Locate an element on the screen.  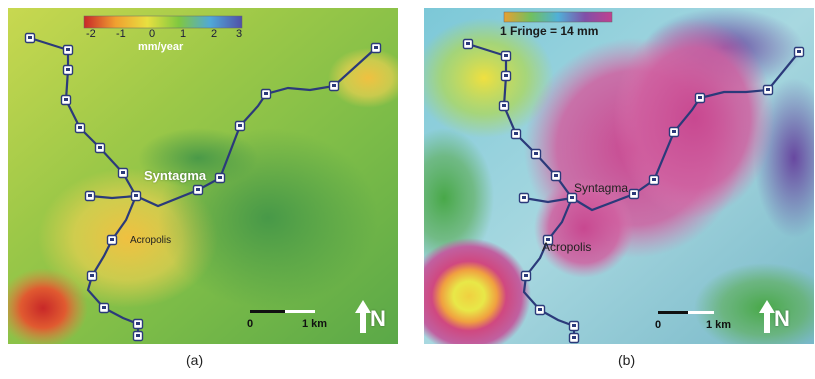
caption-a: (a) is located at coordinates (195, 360).